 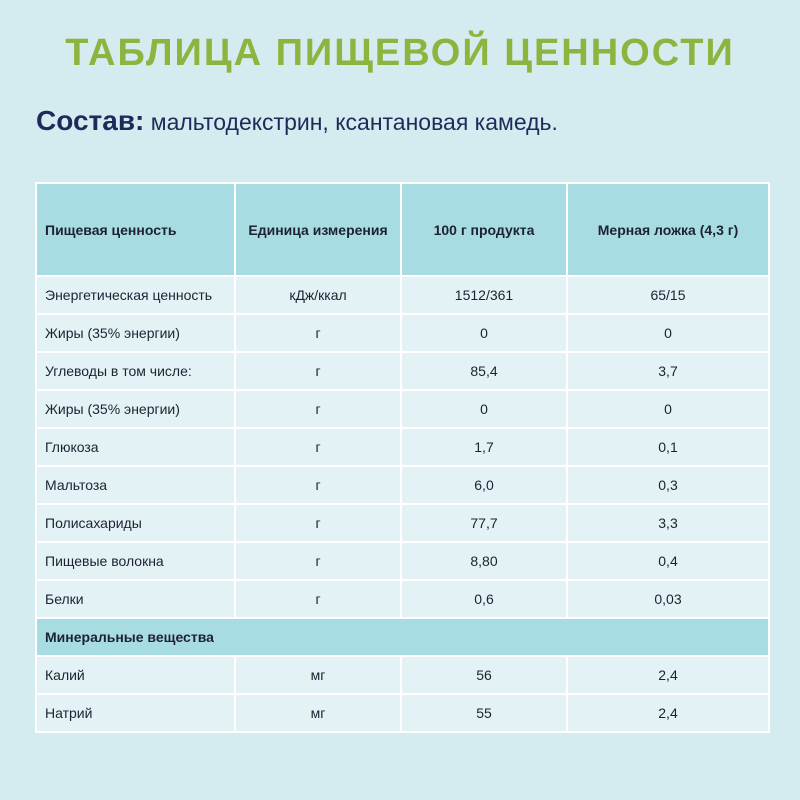 I want to click on table-cell: 0,6, so click(x=484, y=599).